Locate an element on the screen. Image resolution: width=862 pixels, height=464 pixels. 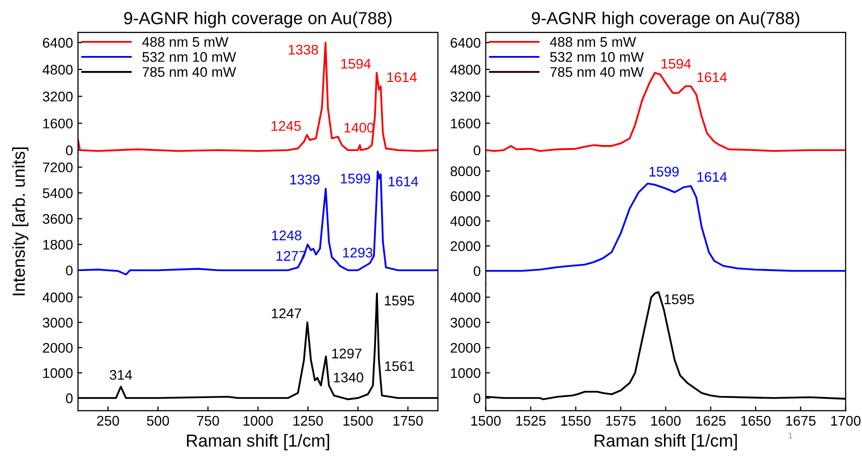
x-tick-label: 1750 is located at coordinates (408, 421).